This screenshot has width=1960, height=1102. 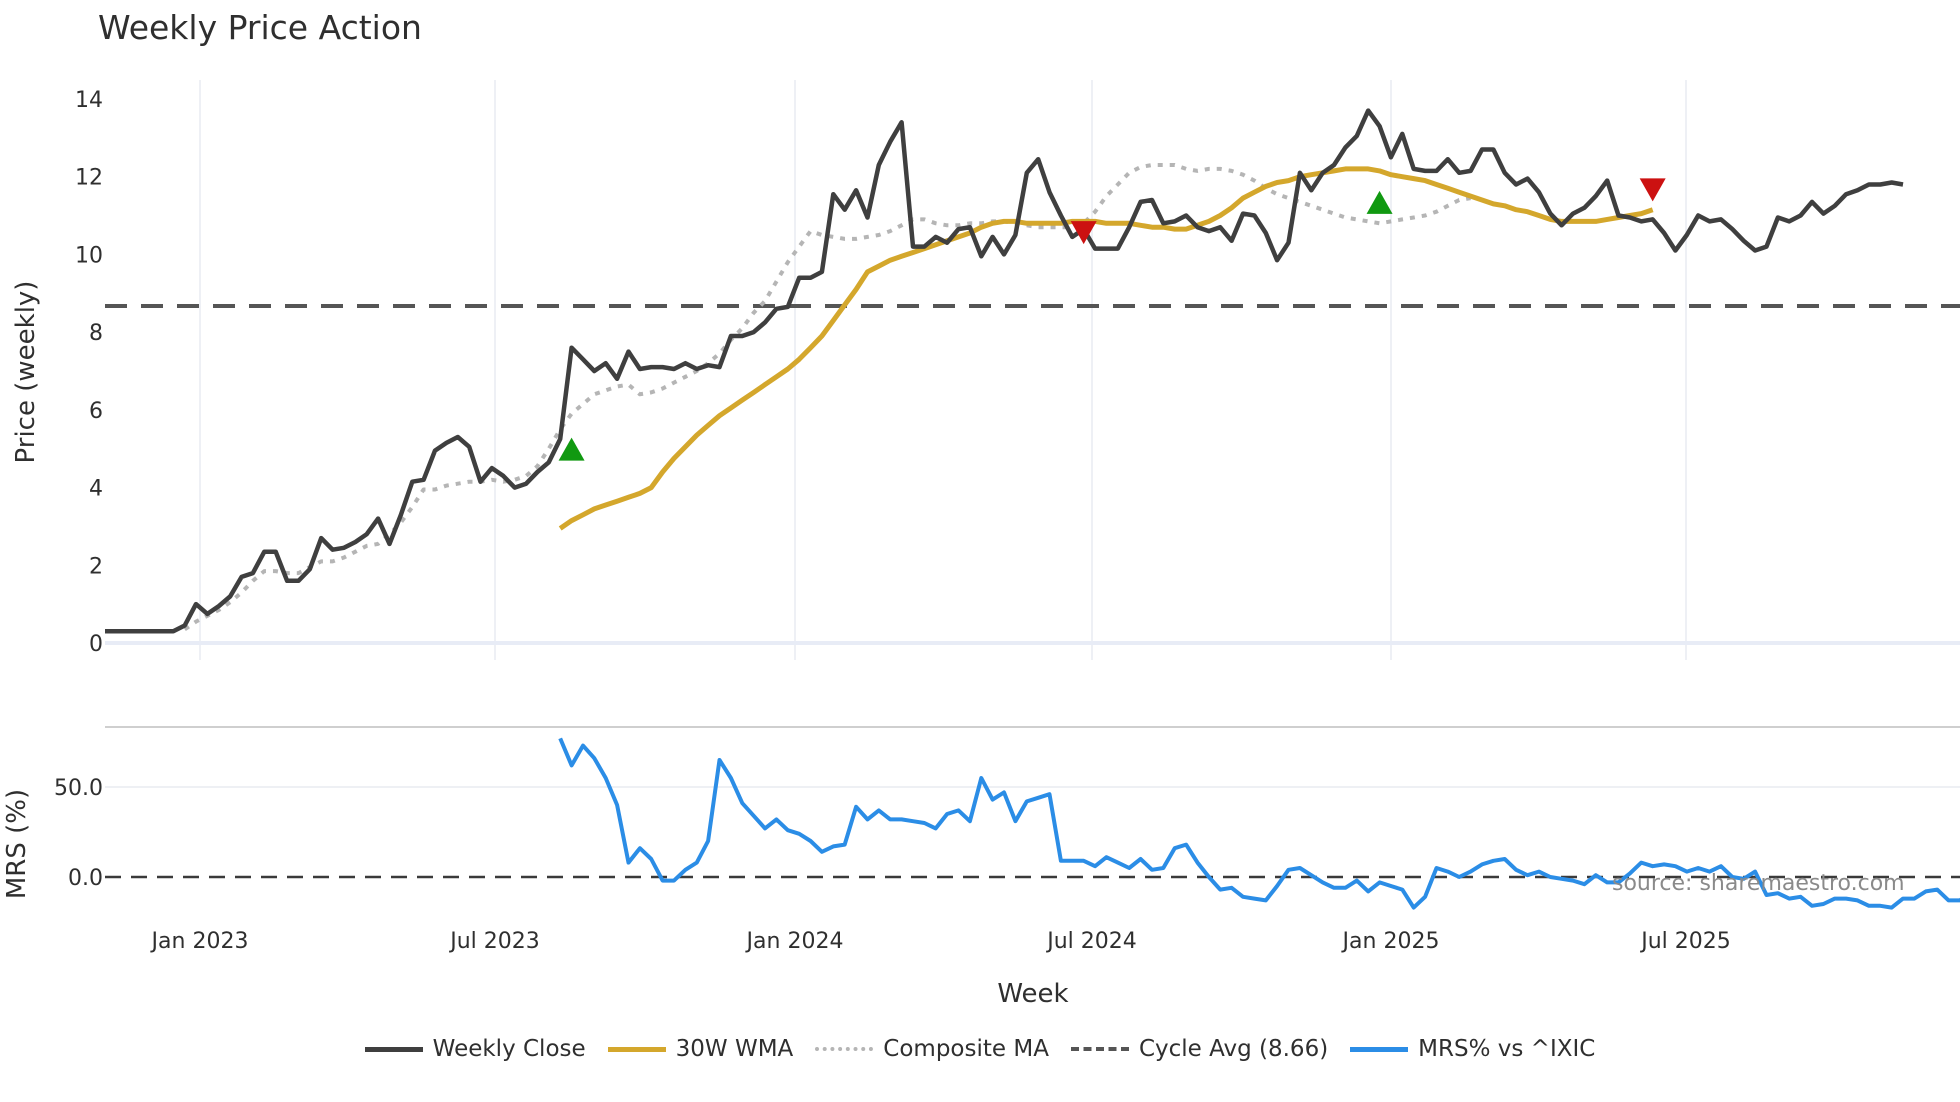 I want to click on legend-item-composite-ma: Composite MA, so click(x=932, y=1049).